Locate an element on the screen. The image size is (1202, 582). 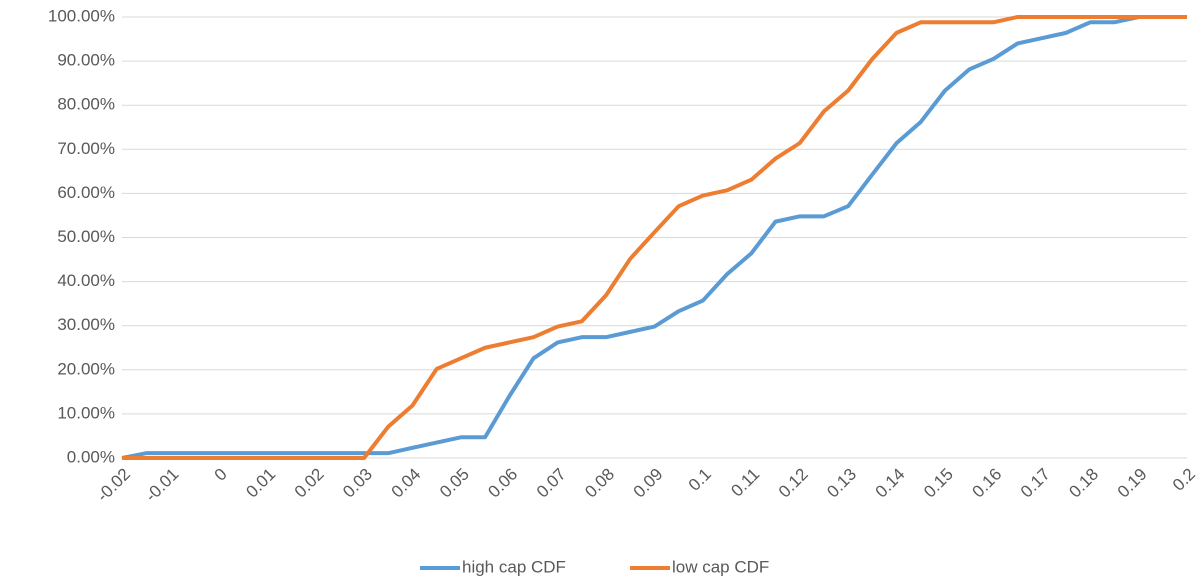
x-tick-label: -0.02 is located at coordinates (113, 485).